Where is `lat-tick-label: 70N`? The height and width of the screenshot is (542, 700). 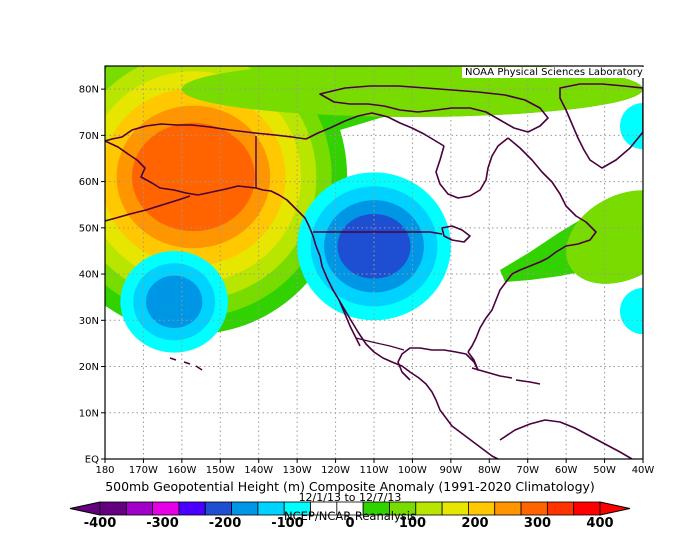 lat-tick-label: 70N is located at coordinates (89, 136).